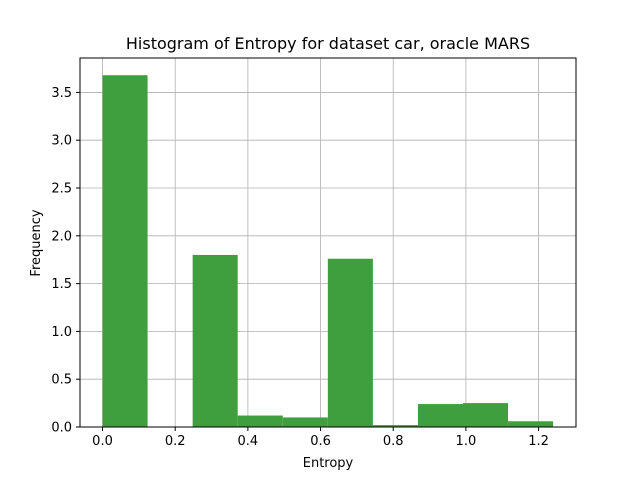 The image size is (640, 480). I want to click on x-tick-label: 1.0, so click(466, 441).